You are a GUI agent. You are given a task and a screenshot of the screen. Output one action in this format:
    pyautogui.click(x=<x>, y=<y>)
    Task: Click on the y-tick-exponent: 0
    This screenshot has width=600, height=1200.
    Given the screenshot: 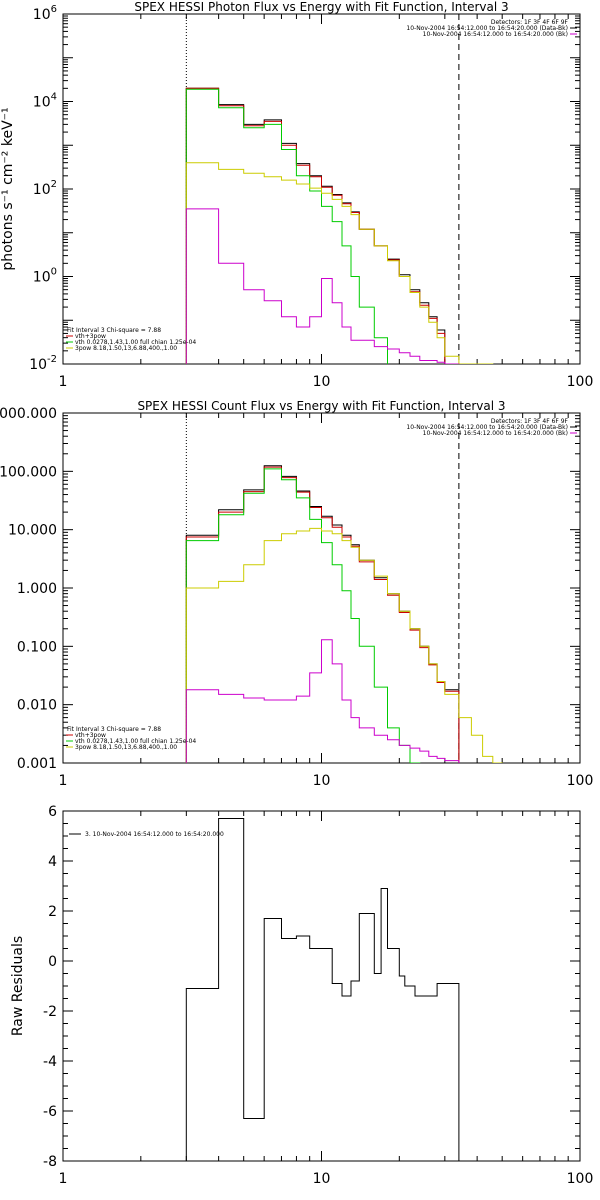 What is the action you would take?
    pyautogui.click(x=54, y=272)
    